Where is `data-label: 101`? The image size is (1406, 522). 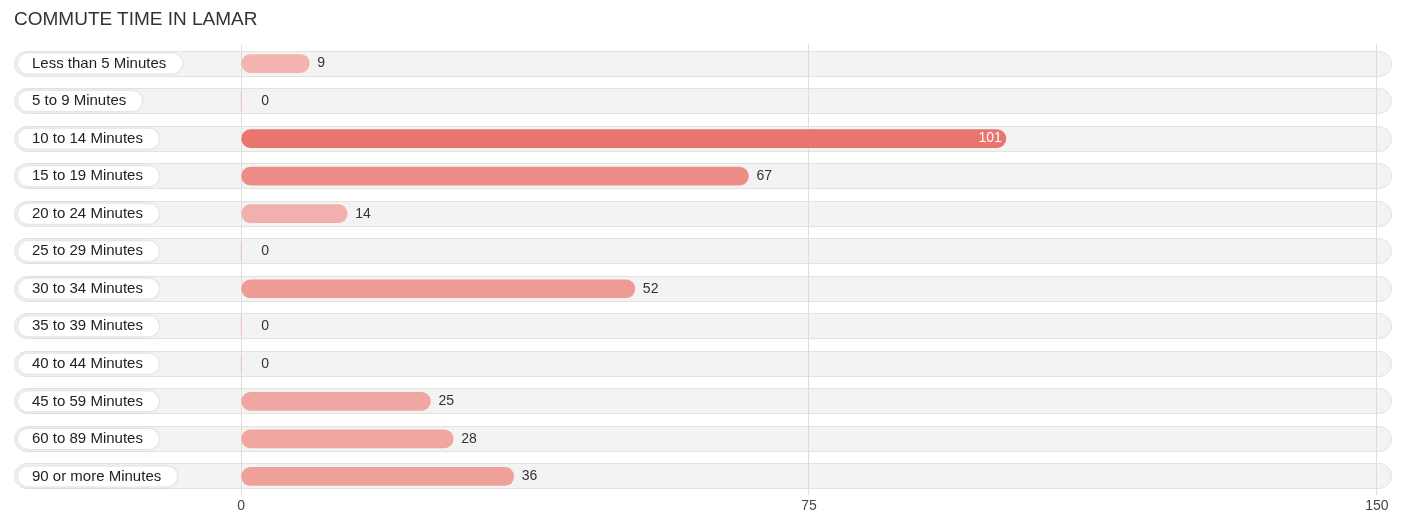 data-label: 101 is located at coordinates (990, 137).